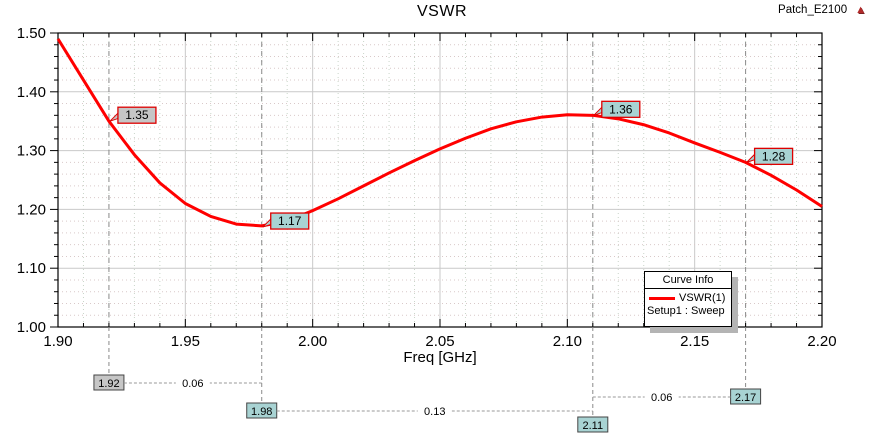 The width and height of the screenshot is (884, 439). Describe the element at coordinates (261, 412) in the screenshot. I see `marker-freq: 1.98` at that location.